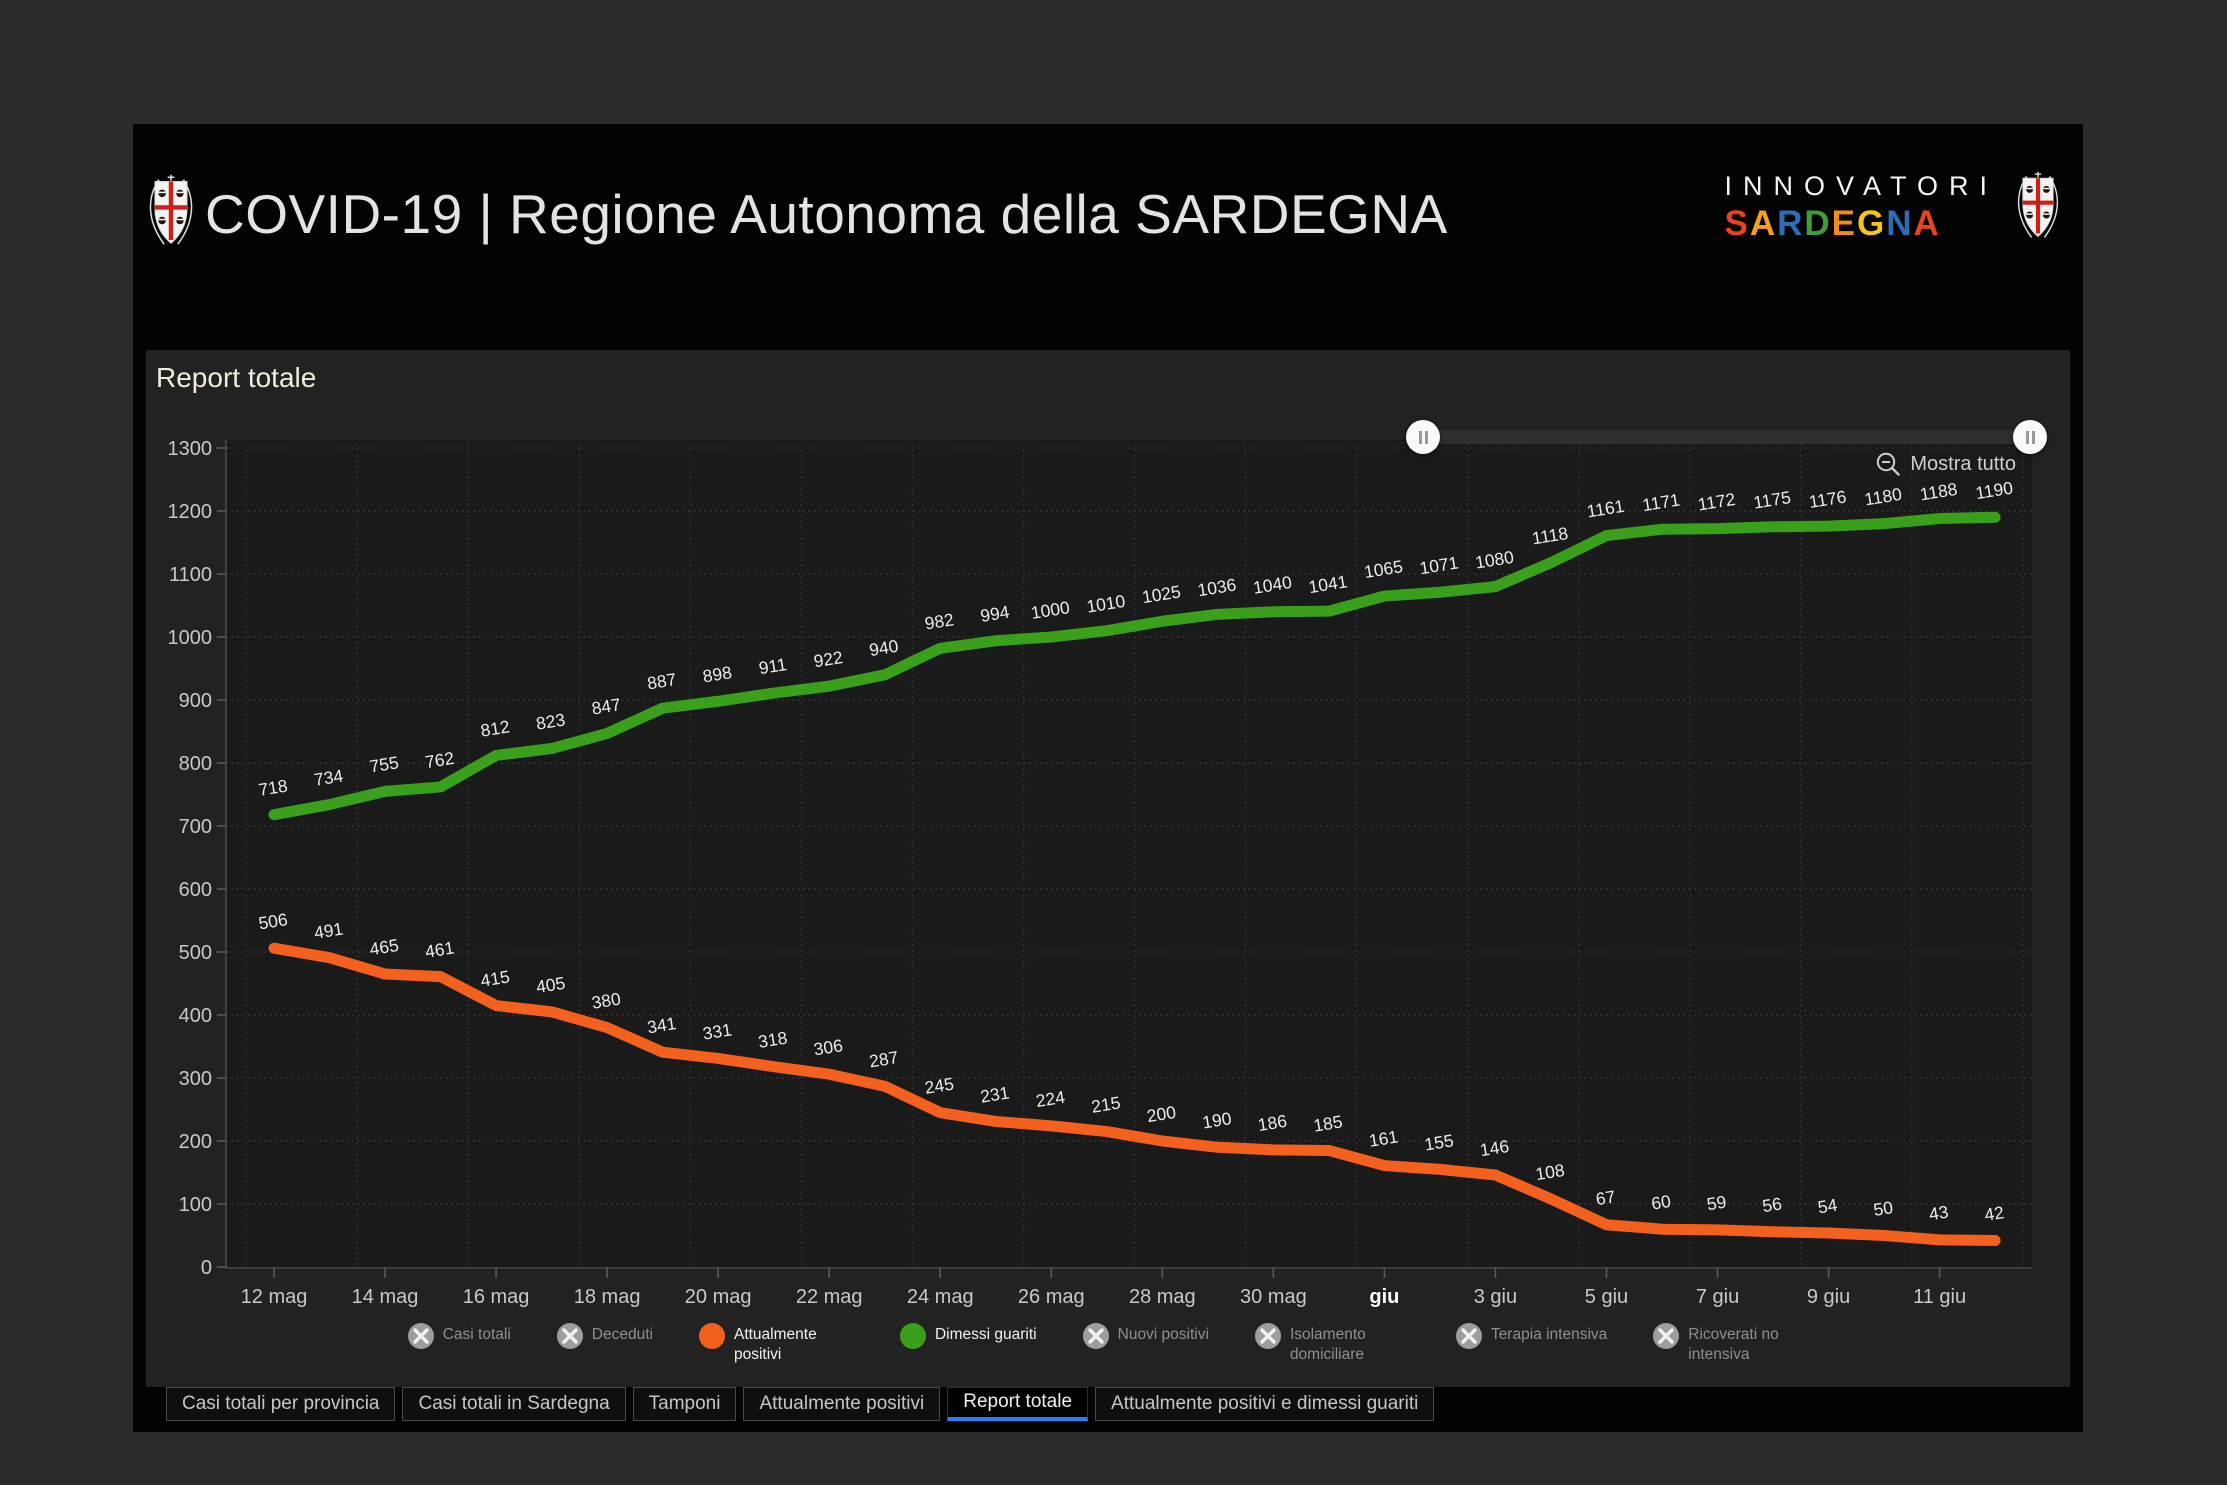  I want to click on legend-item-terapia-intensiva: Terapia intensiva, so click(1531, 1336).